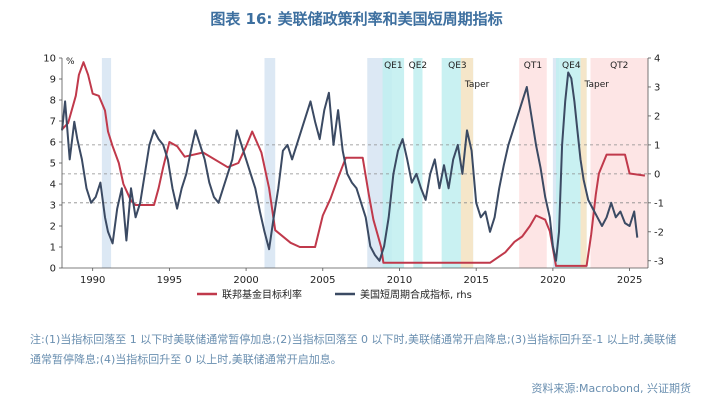 This screenshot has height=405, width=713. What do you see at coordinates (70, 62) in the screenshot?
I see `y-left-unit-label: %` at bounding box center [70, 62].